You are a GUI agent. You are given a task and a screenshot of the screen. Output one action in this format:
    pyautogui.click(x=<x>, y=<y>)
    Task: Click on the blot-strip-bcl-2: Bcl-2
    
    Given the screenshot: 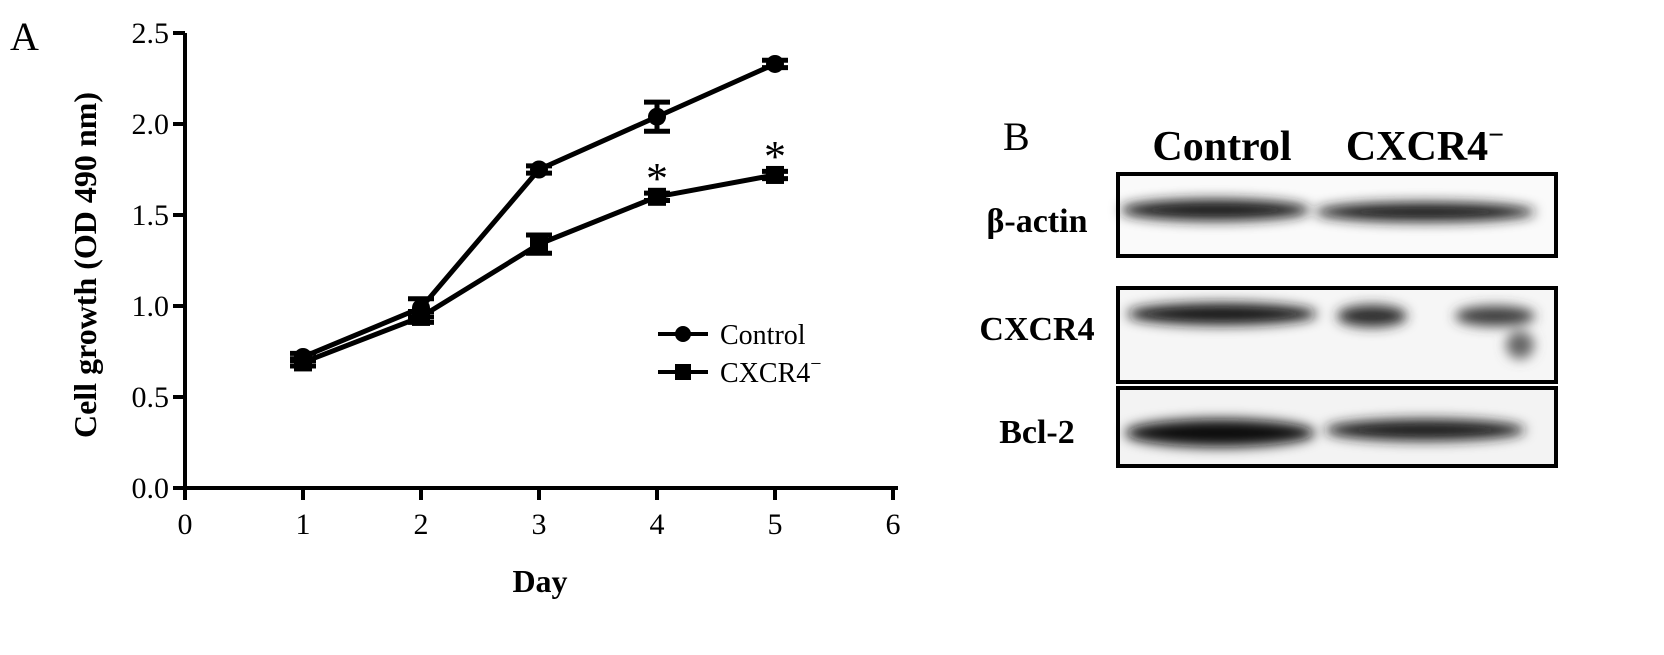 What is the action you would take?
    pyautogui.click(x=1278, y=427)
    